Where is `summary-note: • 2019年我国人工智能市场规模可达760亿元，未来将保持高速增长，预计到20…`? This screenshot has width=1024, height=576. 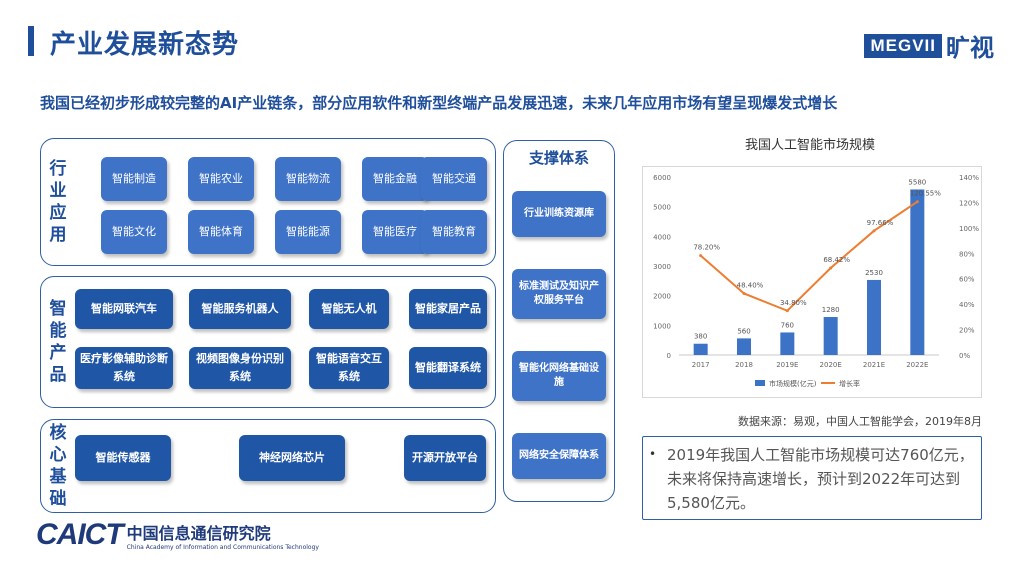 summary-note: • 2019年我国人工智能市场规模可达760亿元，未来将保持高速增长，预计到20… is located at coordinates (812, 478).